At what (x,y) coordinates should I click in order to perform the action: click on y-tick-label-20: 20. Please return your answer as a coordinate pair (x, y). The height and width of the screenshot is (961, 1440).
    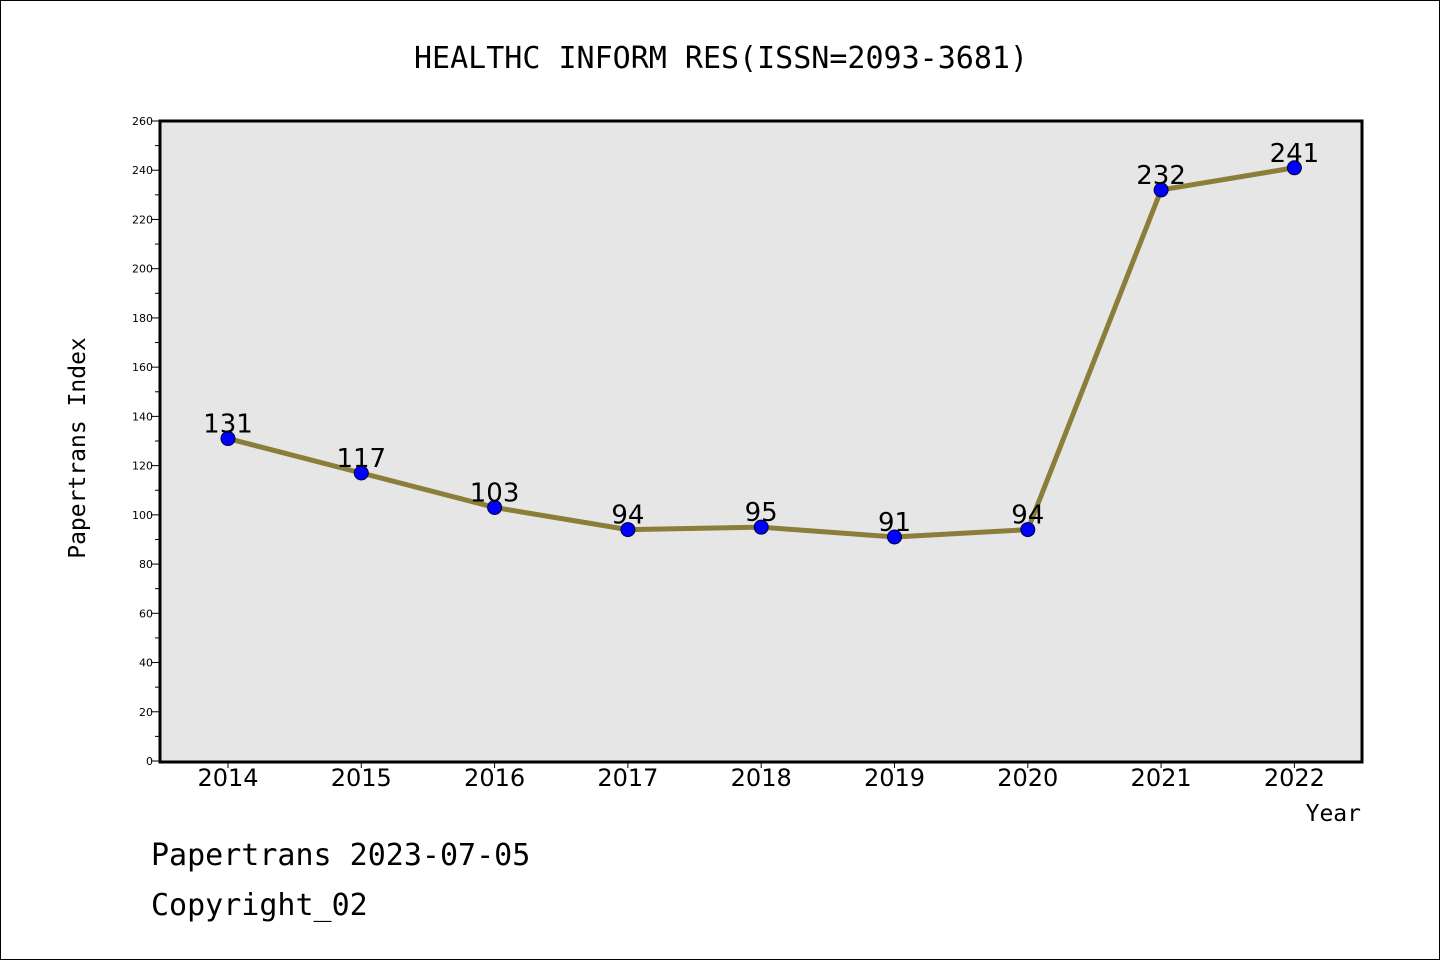
    Looking at the image, I should click on (146, 712).